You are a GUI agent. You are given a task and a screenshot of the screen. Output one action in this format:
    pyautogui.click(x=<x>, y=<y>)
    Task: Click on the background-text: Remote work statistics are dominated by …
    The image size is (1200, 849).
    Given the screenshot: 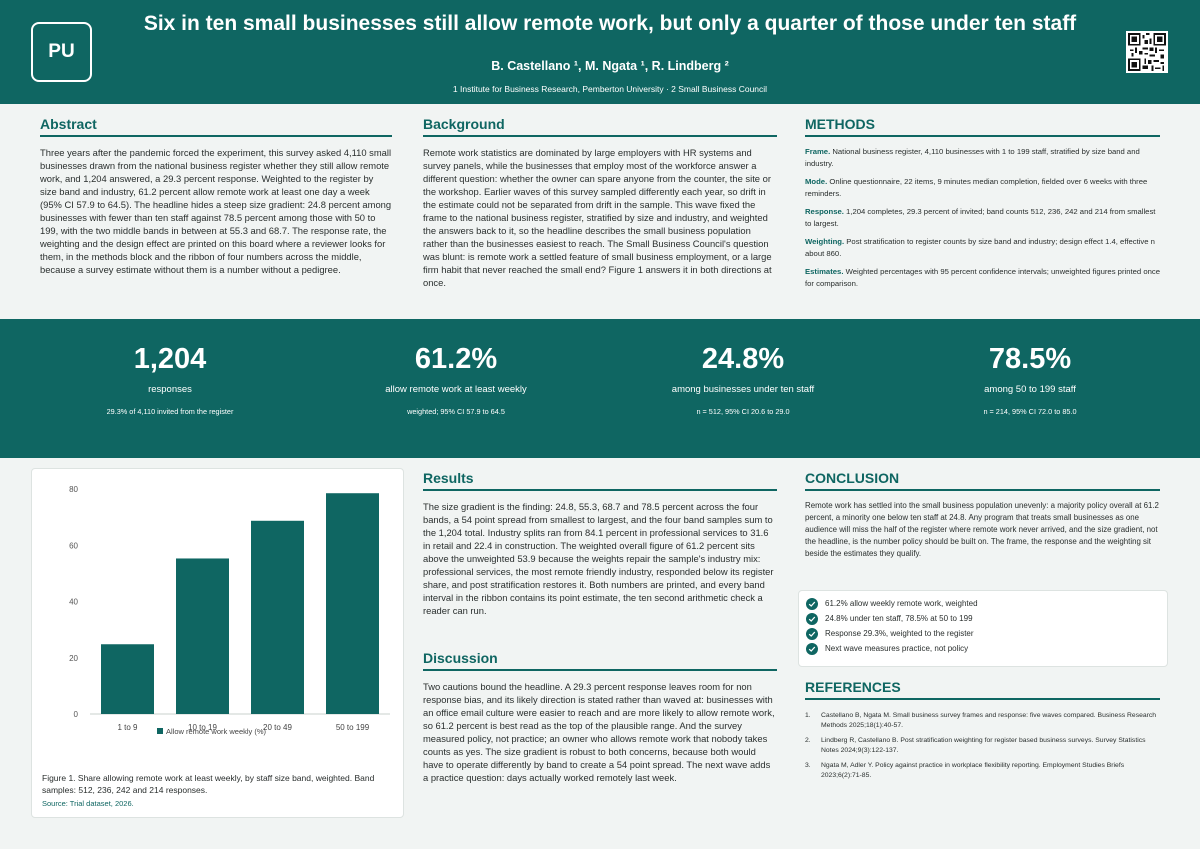 What is the action you would take?
    pyautogui.click(x=597, y=217)
    